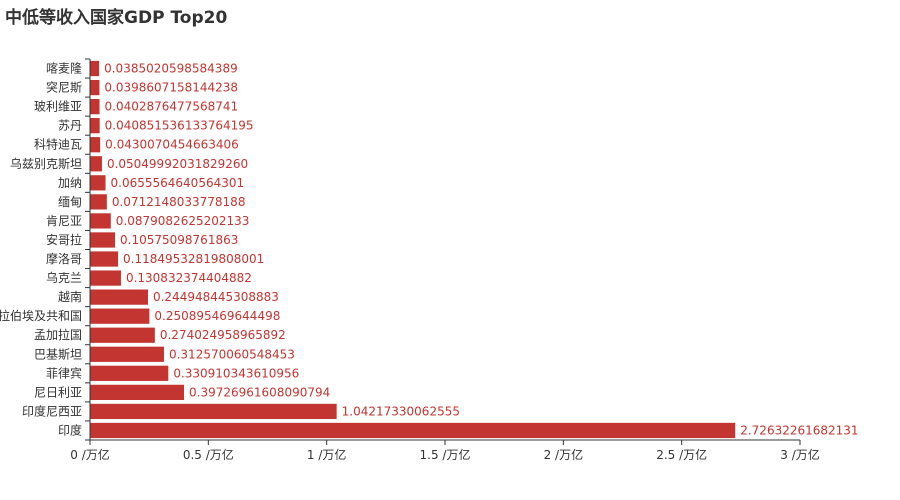 This screenshot has height=500, width=900. I want to click on x-tick-label: 2.5 /万亿, so click(681, 454).